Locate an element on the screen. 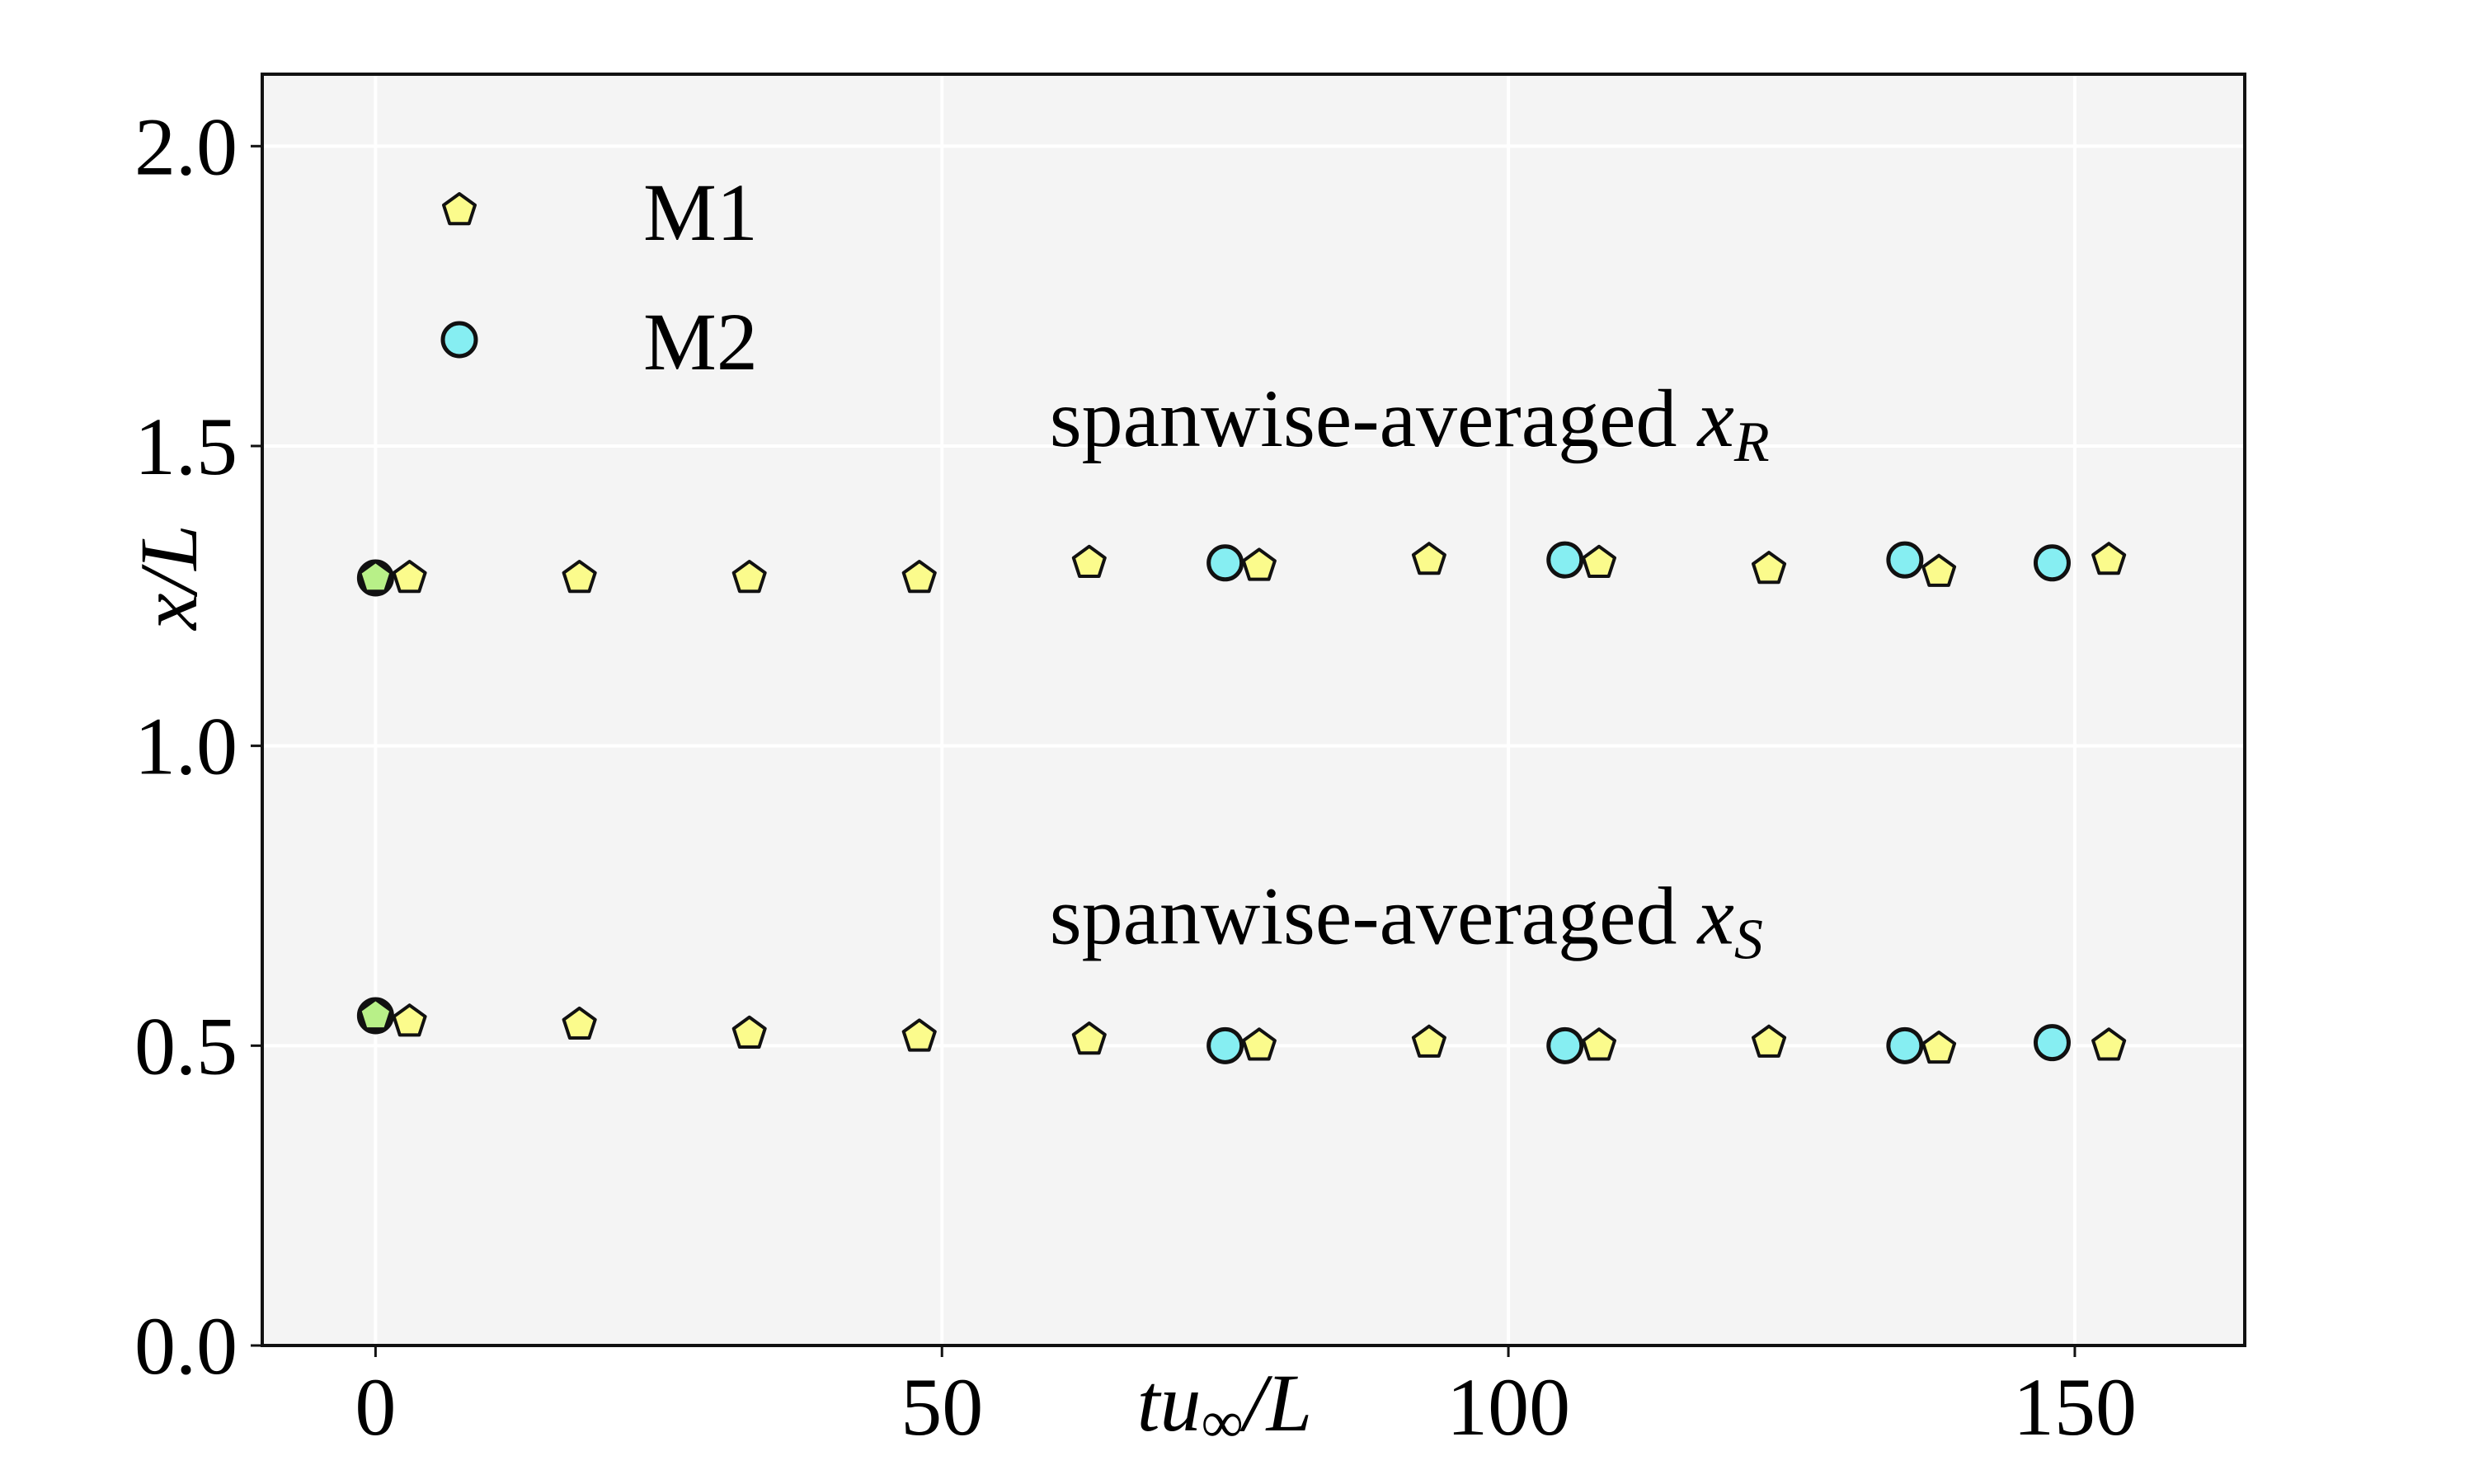 The image size is (2474, 1484). x-tick-label: 50 is located at coordinates (942, 1407).